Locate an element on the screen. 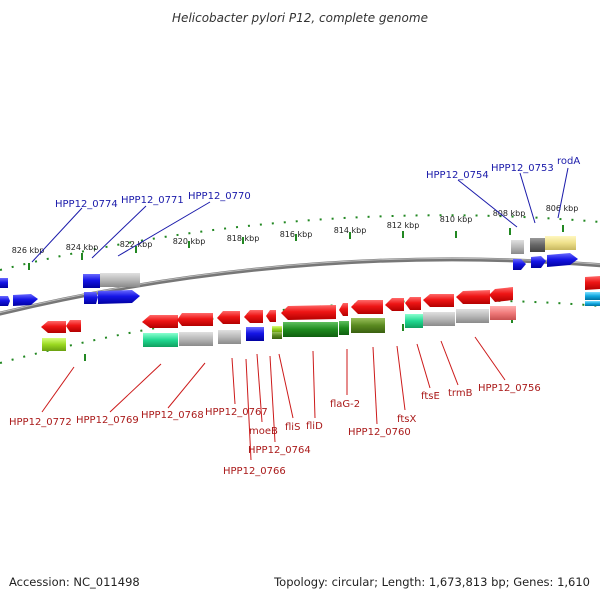  gene-label-top: HPP12_0771 is located at coordinates (152, 200).